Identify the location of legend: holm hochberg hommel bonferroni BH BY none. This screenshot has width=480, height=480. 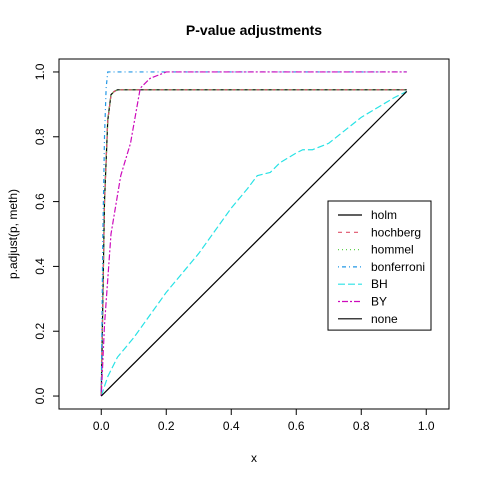
(379, 265).